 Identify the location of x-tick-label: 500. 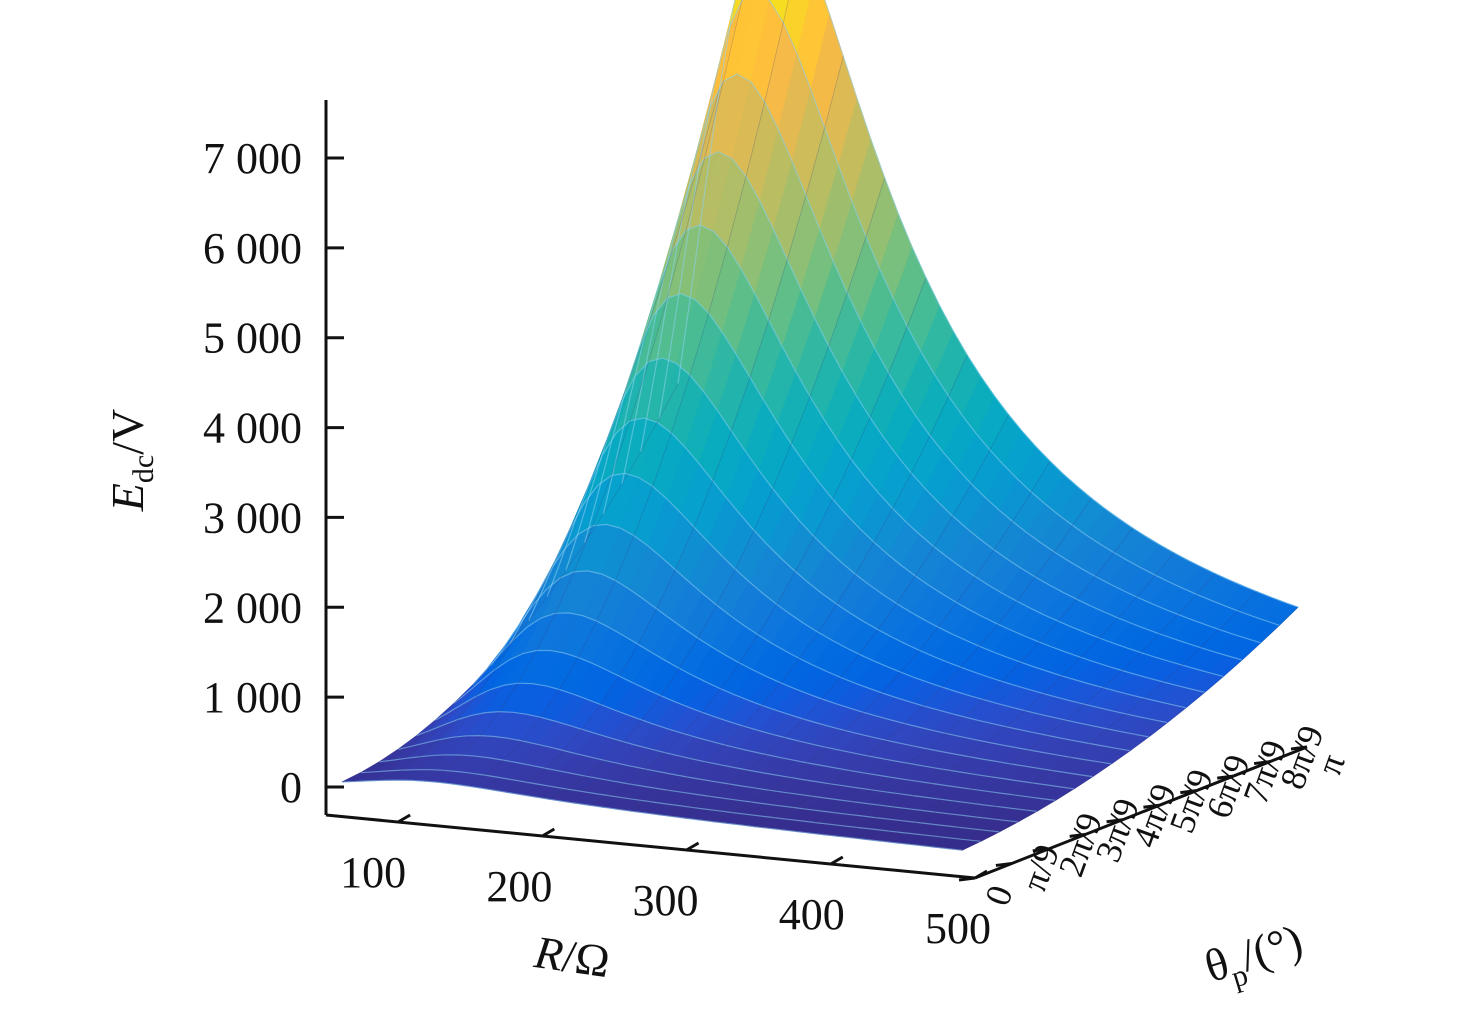
(958, 928).